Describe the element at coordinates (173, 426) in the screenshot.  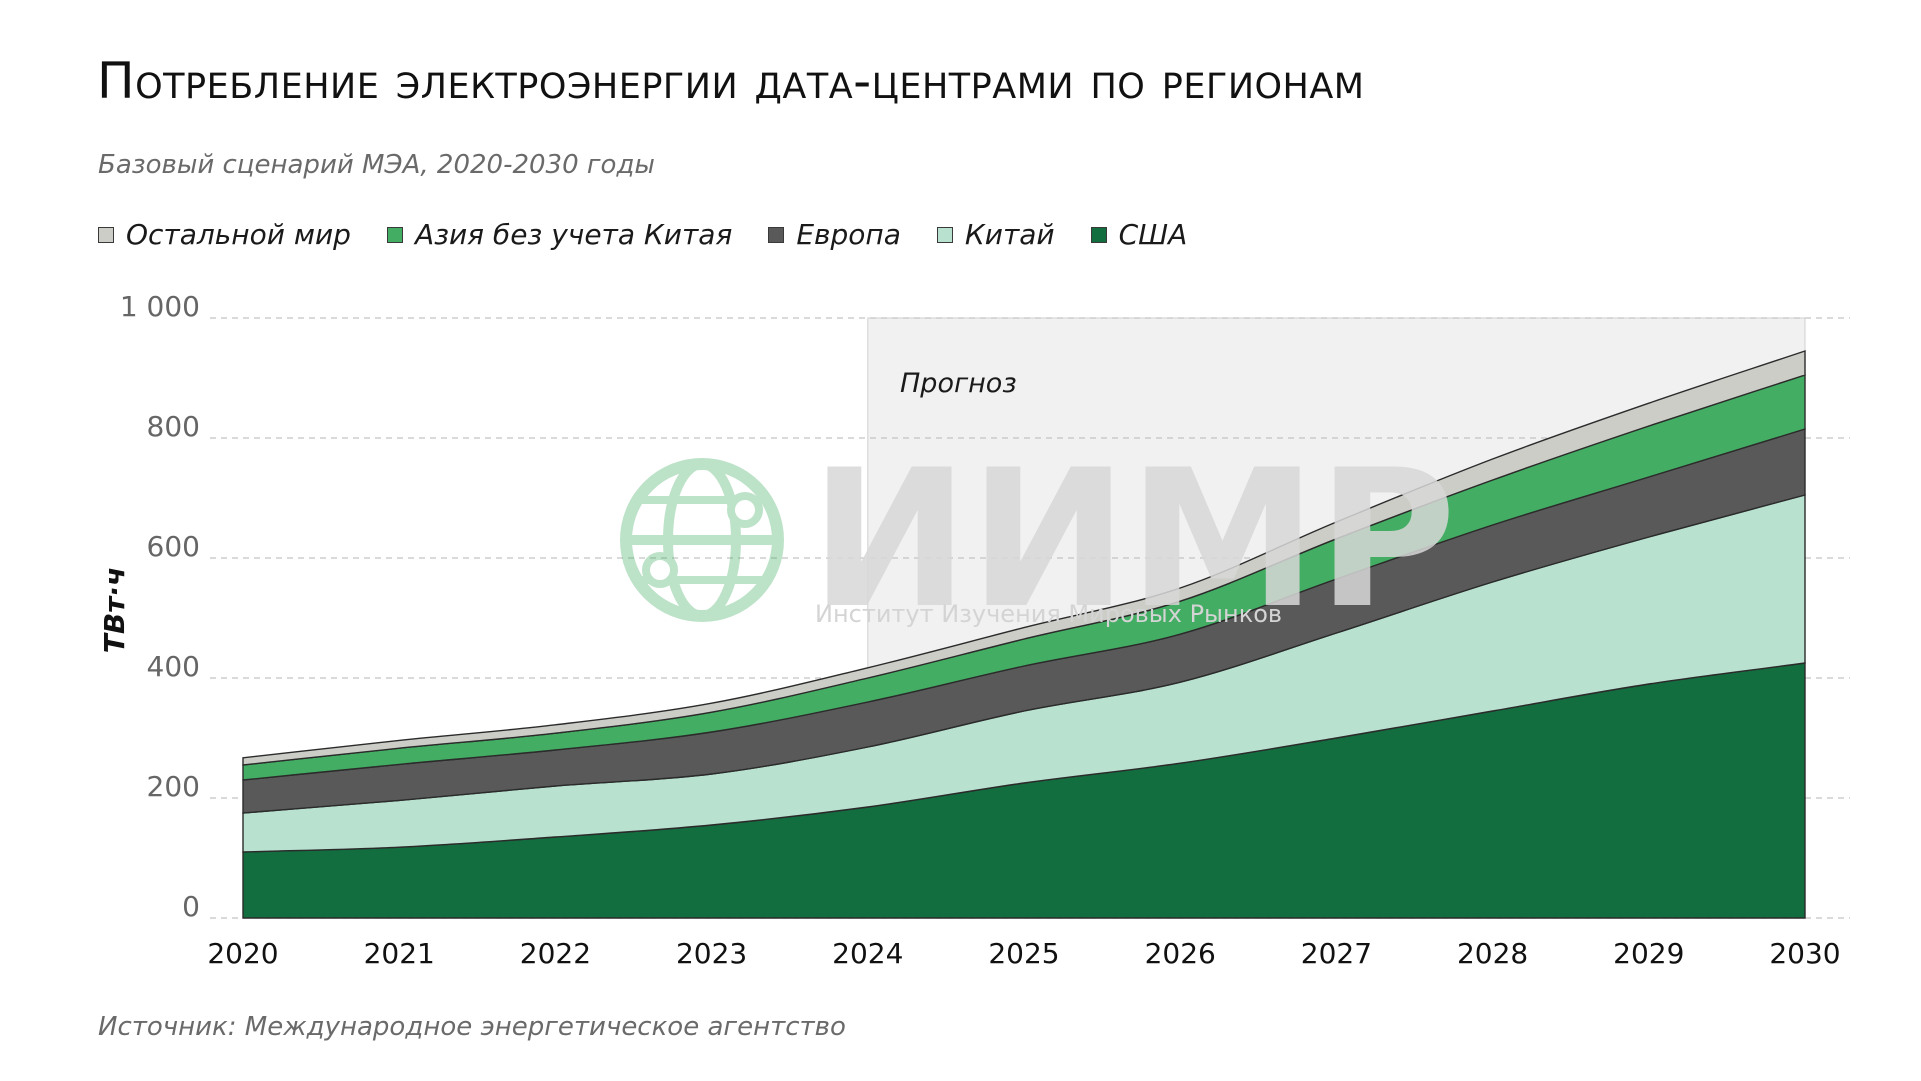
I see `y-tick-label: 800` at that location.